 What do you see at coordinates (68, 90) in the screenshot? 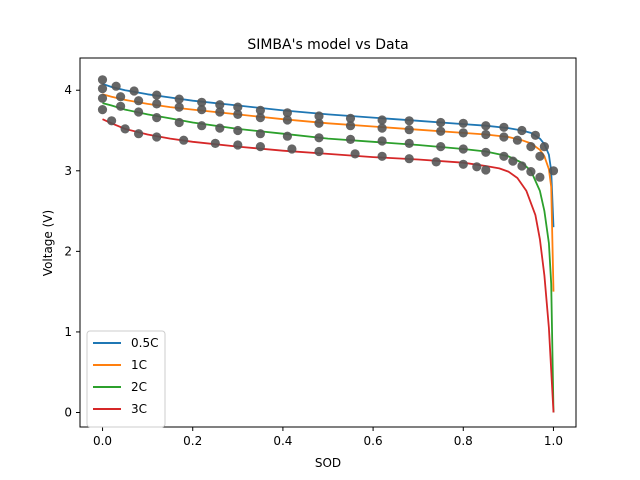
I see `y-tick-label: 4` at bounding box center [68, 90].